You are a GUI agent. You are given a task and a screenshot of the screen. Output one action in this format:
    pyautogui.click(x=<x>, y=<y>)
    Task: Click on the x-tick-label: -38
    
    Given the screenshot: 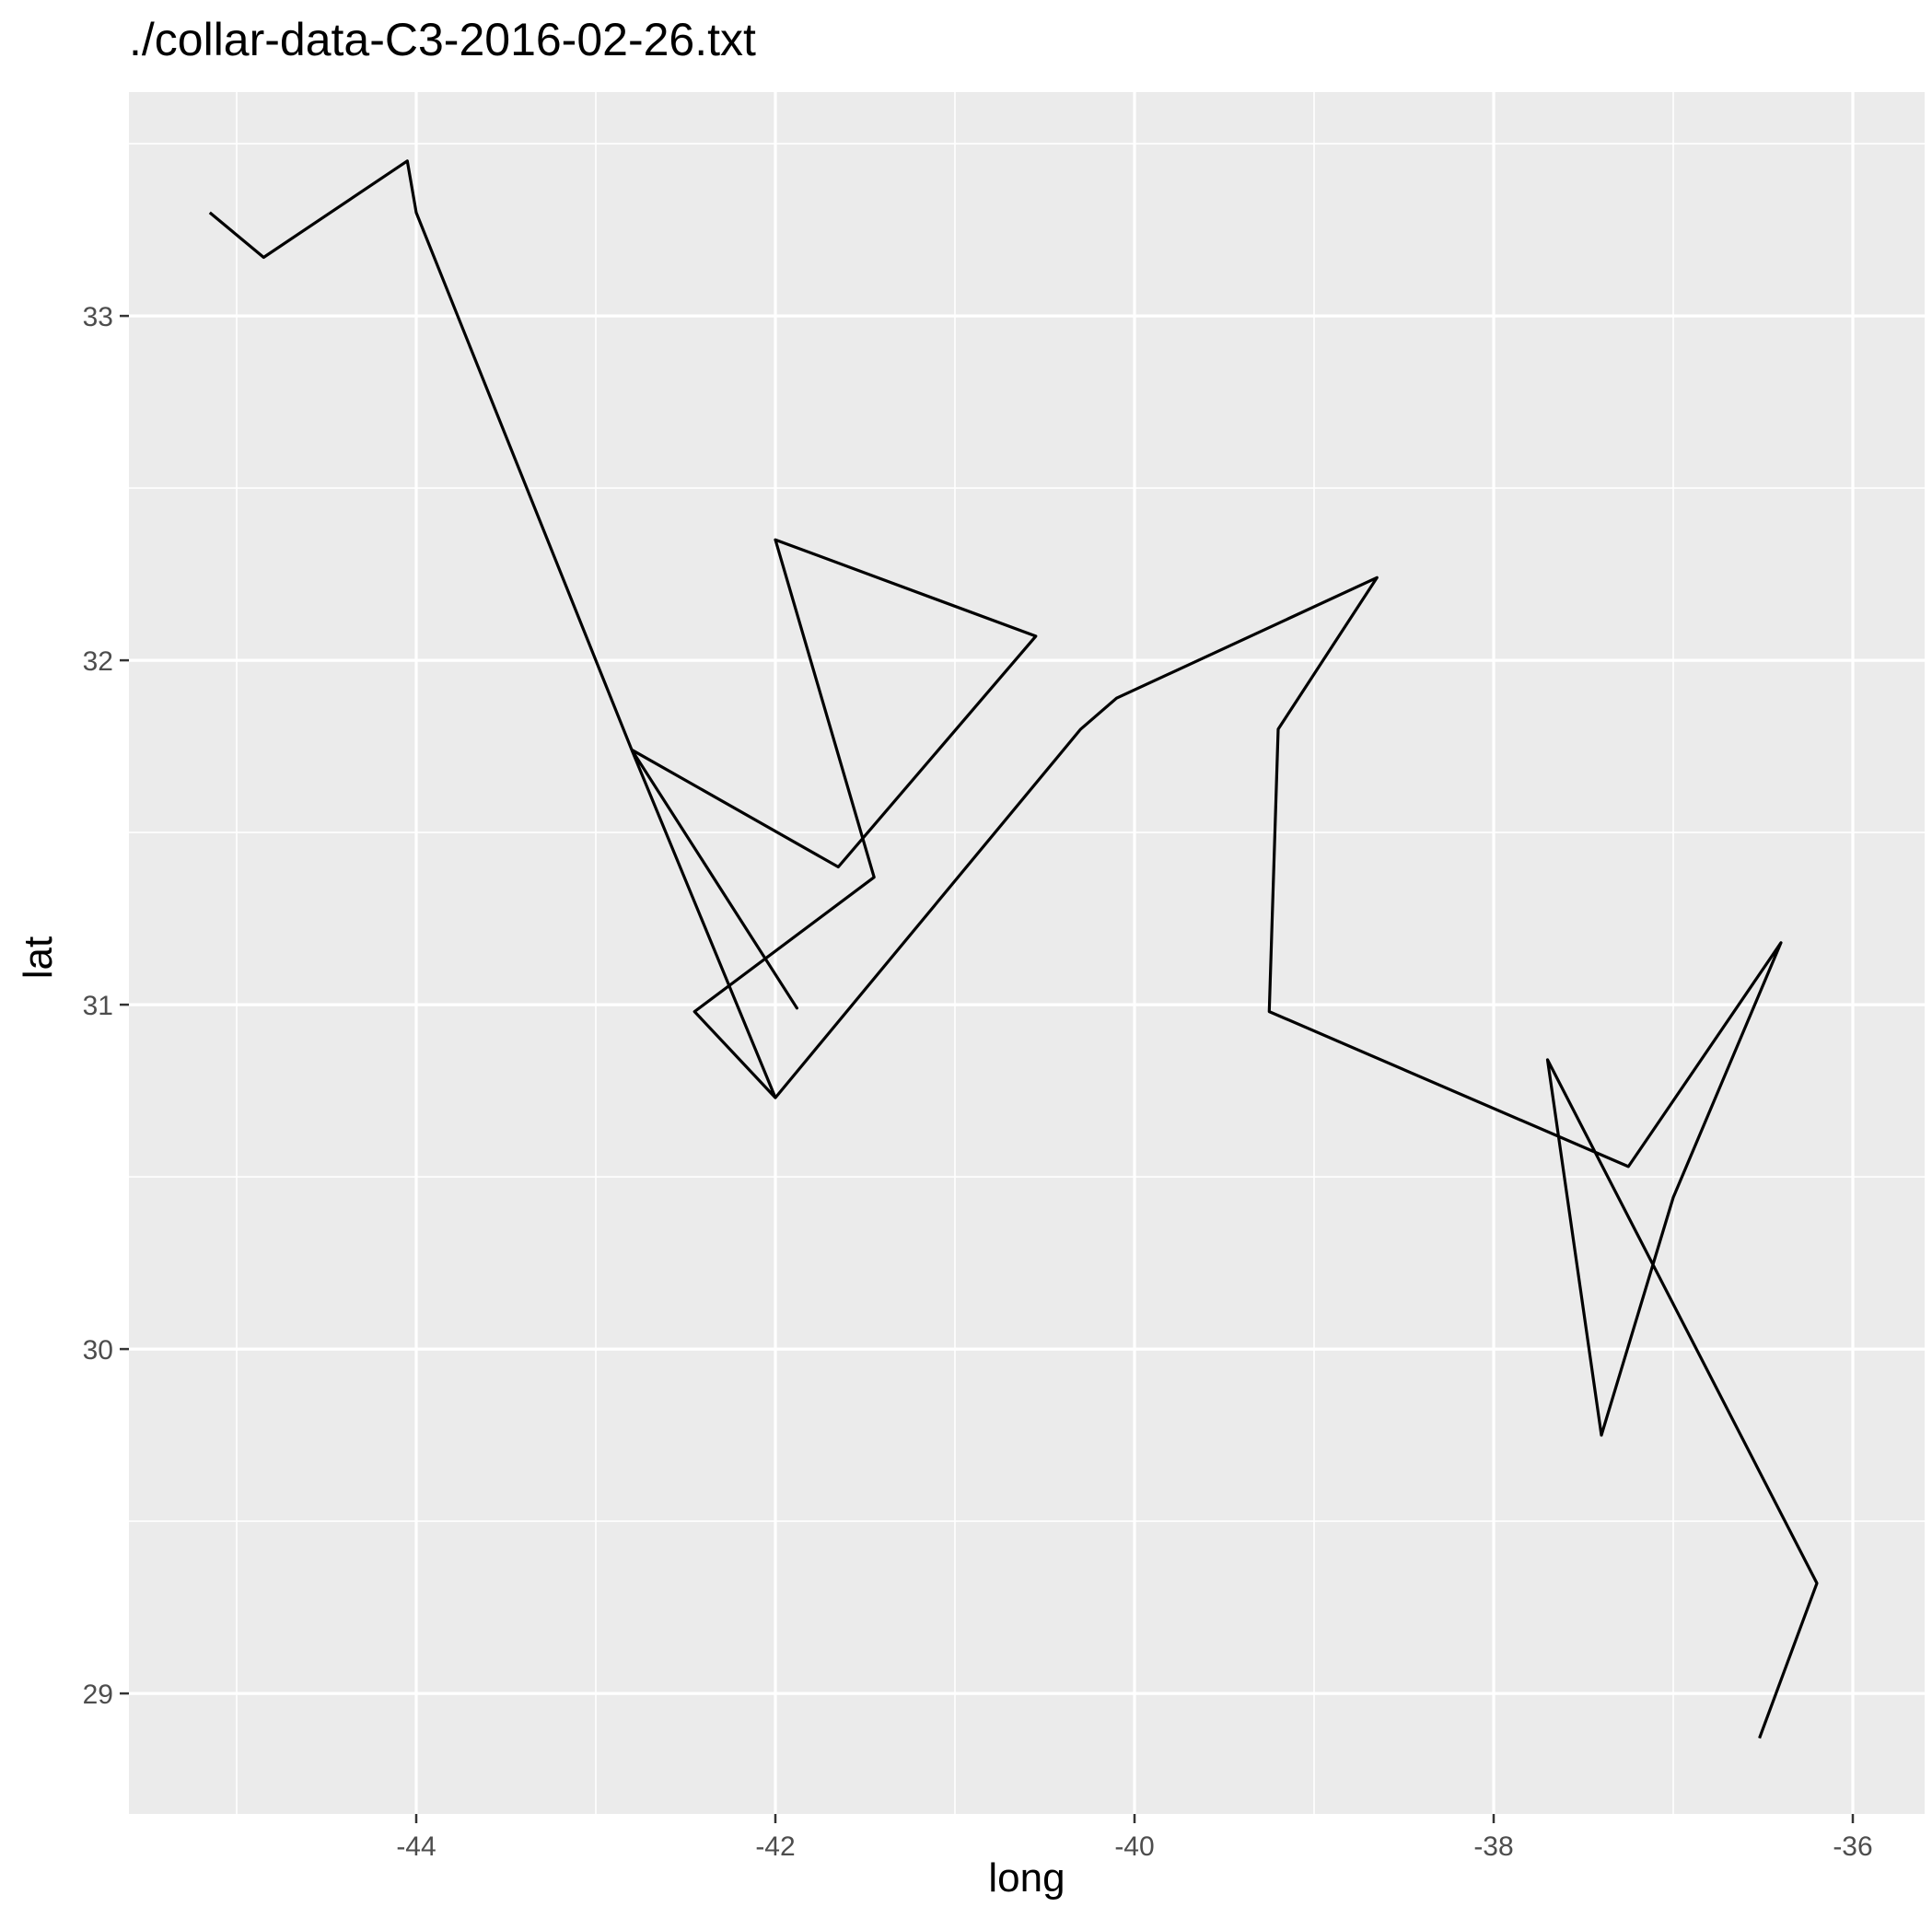 What is the action you would take?
    pyautogui.click(x=1493, y=1846)
    